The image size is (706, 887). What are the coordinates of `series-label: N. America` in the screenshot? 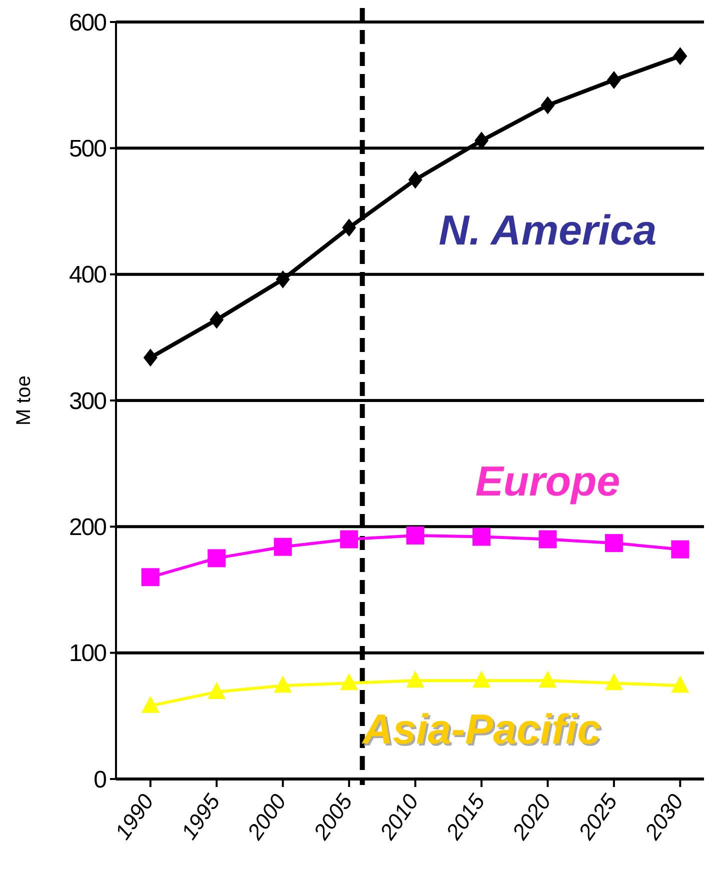 It's located at (547, 230).